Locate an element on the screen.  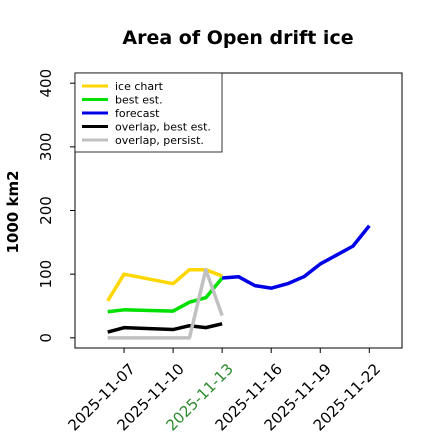
y-tick-label: 100 is located at coordinates (46, 274).